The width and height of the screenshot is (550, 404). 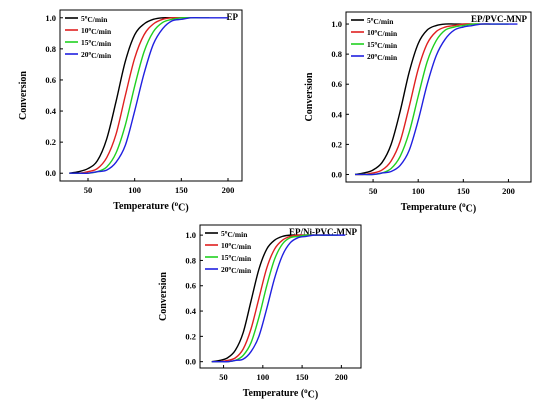 I want to click on panel-title: EP/PVC-MNP, so click(x=499, y=19).